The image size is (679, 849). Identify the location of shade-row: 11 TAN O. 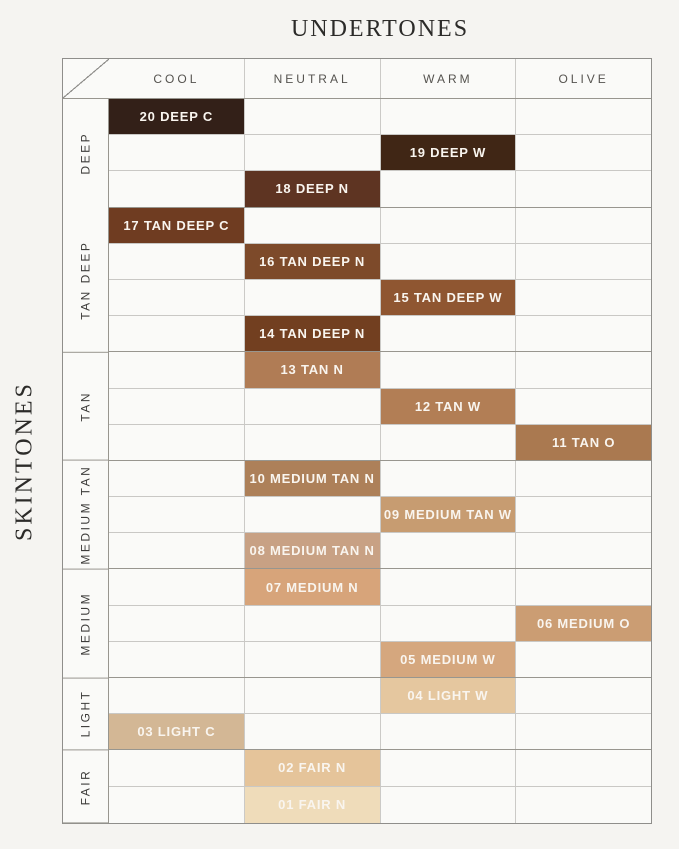
(380, 442).